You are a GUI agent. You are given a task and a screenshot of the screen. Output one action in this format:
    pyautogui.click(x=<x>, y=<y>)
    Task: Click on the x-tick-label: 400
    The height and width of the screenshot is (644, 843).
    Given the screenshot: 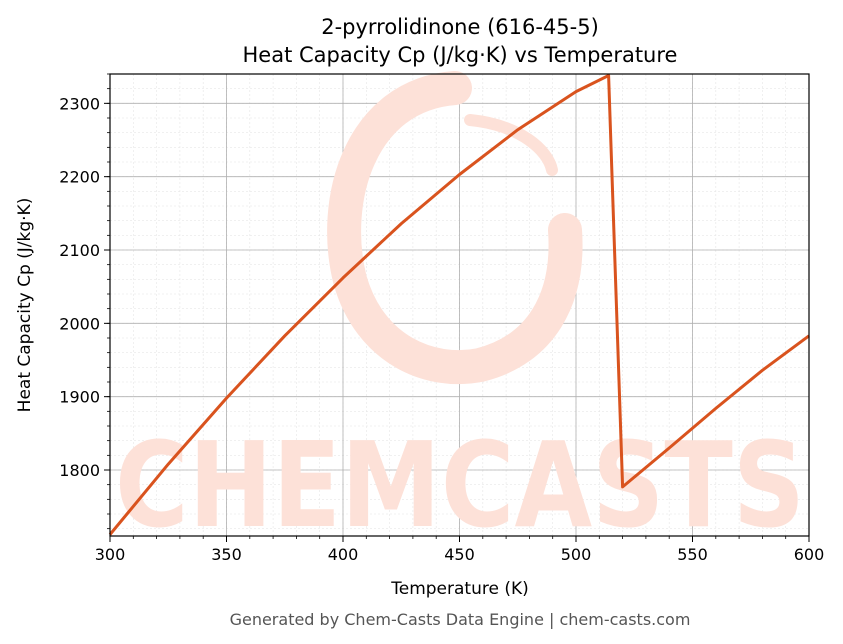 What is the action you would take?
    pyautogui.click(x=343, y=554)
    